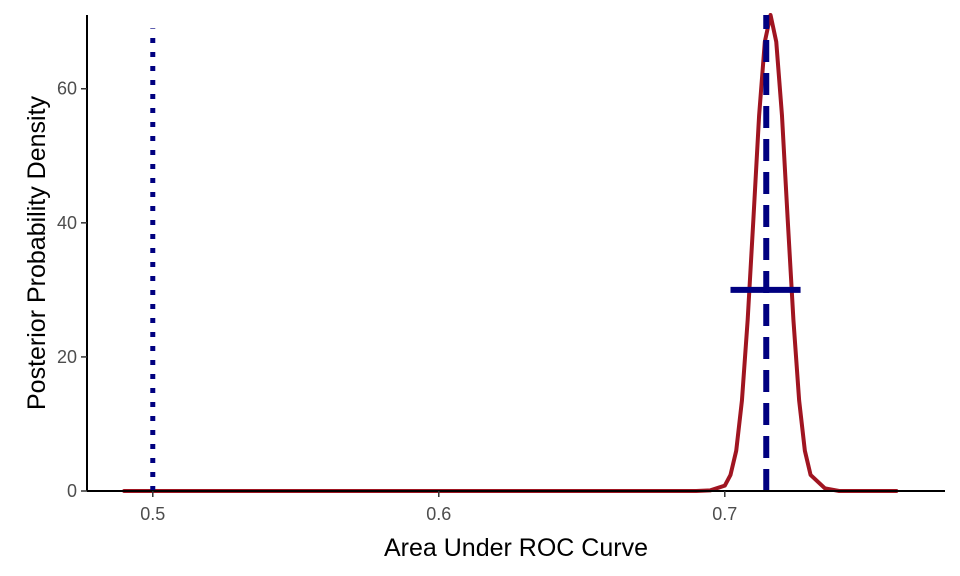  Describe the element at coordinates (67, 223) in the screenshot. I see `y-tick-label: 40` at that location.